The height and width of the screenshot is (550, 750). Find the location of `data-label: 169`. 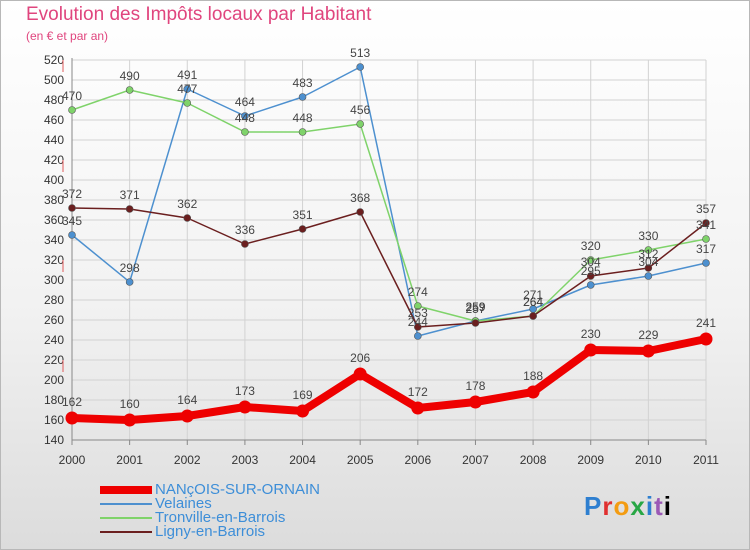

data-label: 169 is located at coordinates (303, 395).